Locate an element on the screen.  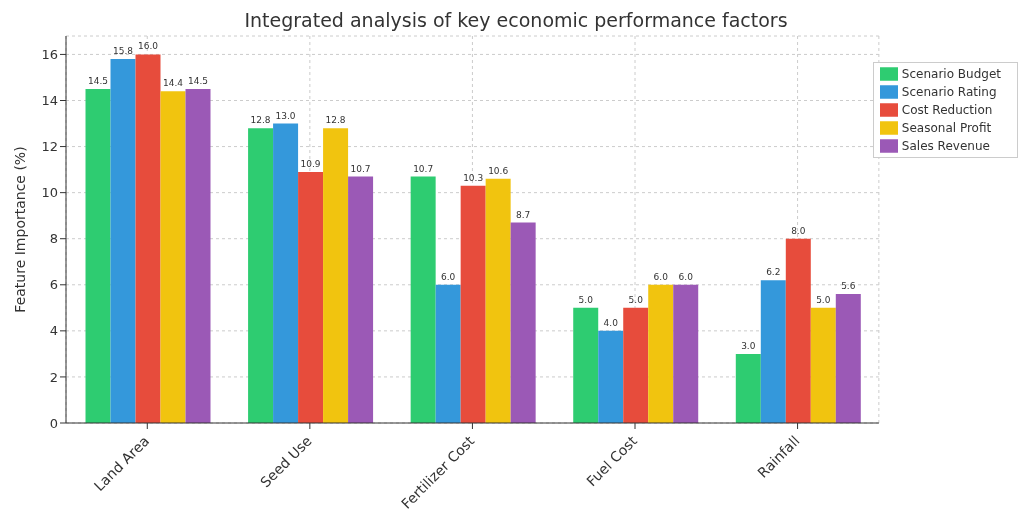
legend-label: Scenario Rating is located at coordinates (949, 91).